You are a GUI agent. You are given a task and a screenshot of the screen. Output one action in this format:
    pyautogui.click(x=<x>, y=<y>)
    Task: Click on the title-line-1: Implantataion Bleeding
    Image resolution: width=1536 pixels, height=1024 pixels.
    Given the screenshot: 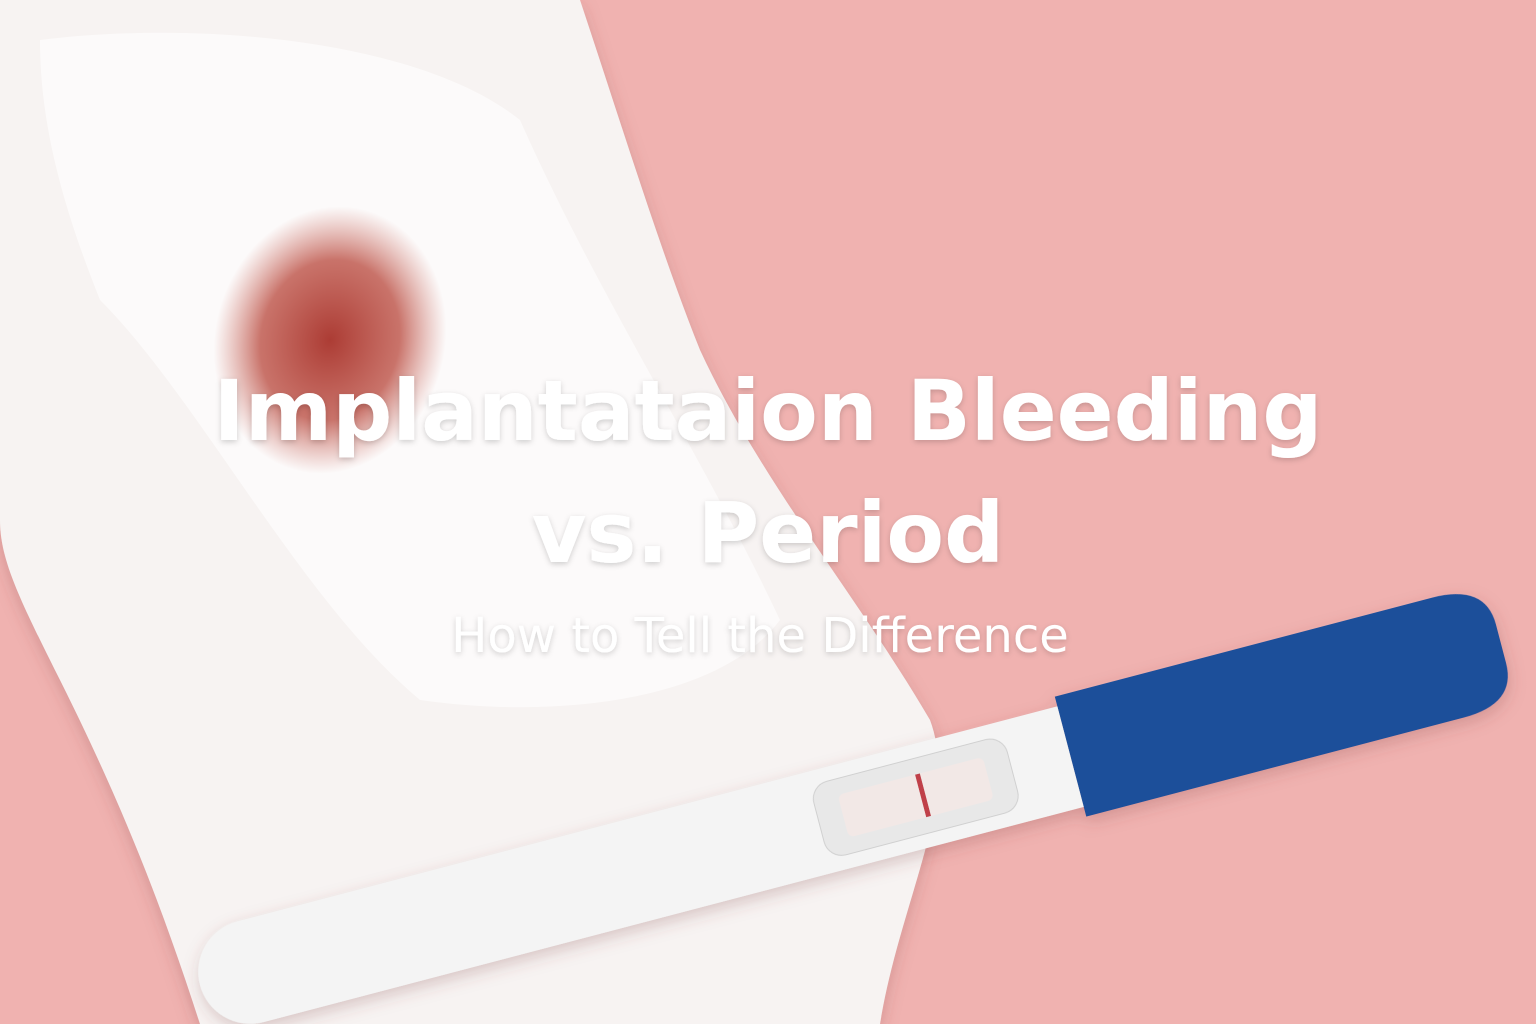 What is the action you would take?
    pyautogui.click(x=767, y=411)
    